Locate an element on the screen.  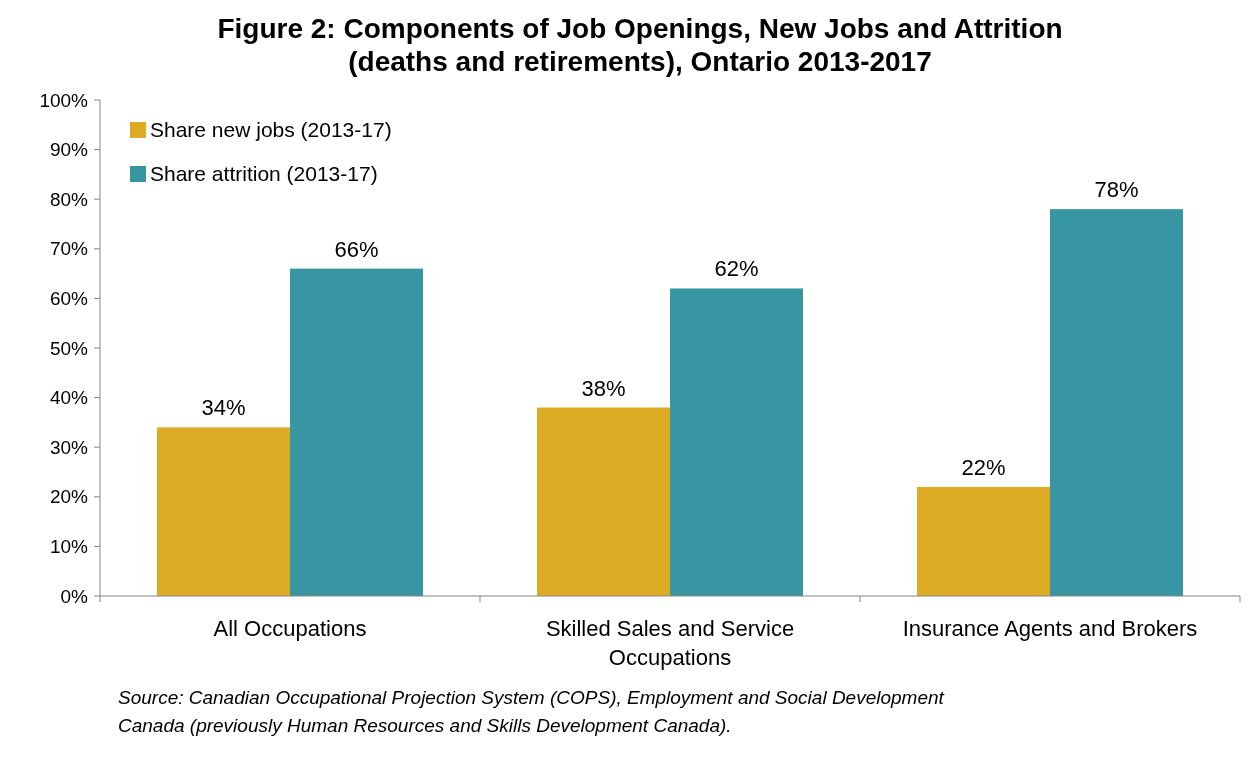
data-label: 22% is located at coordinates (983, 467).